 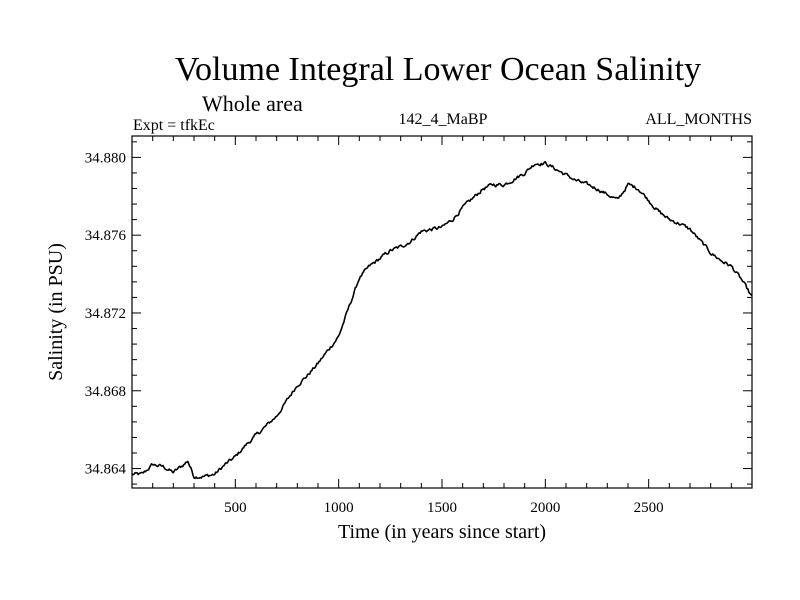 I want to click on chart-subtitle: Whole area, so click(x=252, y=103).